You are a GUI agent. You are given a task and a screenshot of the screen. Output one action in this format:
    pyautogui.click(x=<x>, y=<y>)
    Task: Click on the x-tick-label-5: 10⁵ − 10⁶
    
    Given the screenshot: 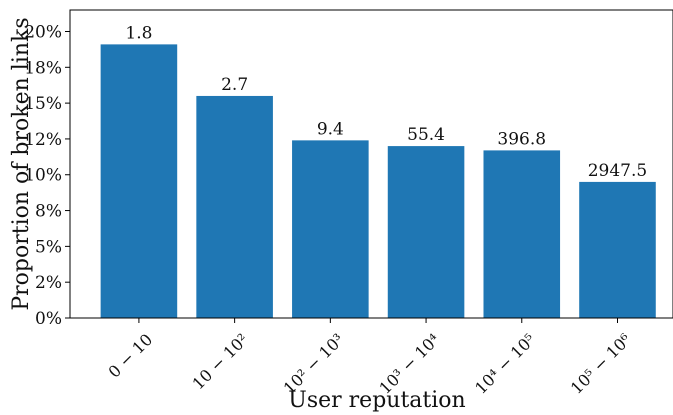 What is the action you would take?
    pyautogui.click(x=601, y=364)
    